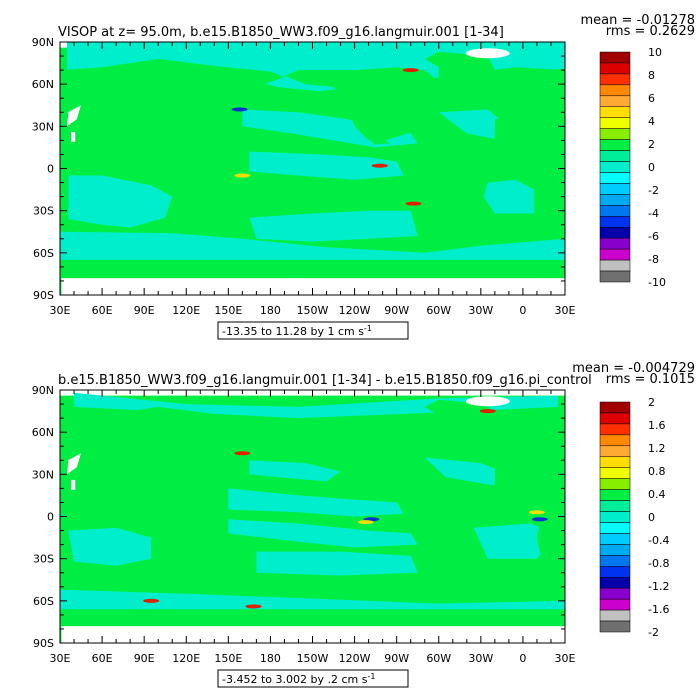 Image resolution: width=700 pixels, height=700 pixels. I want to click on x-tick-label: 90W, so click(396, 310).